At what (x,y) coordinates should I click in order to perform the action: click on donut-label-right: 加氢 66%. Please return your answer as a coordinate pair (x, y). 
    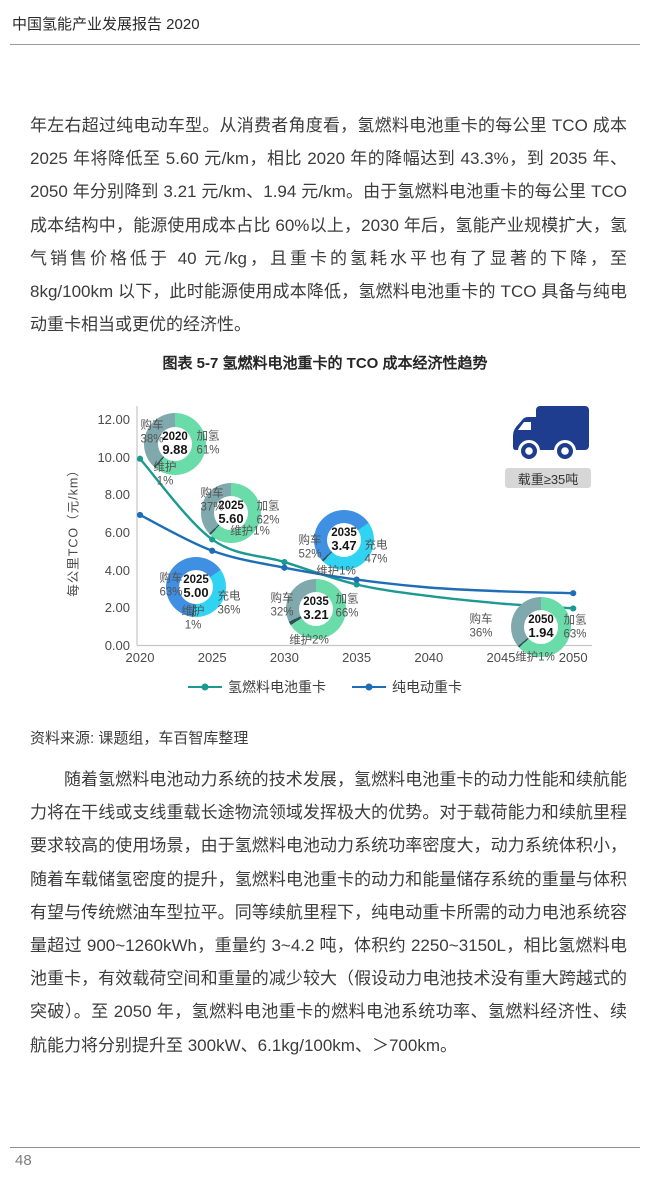
    Looking at the image, I should click on (347, 606).